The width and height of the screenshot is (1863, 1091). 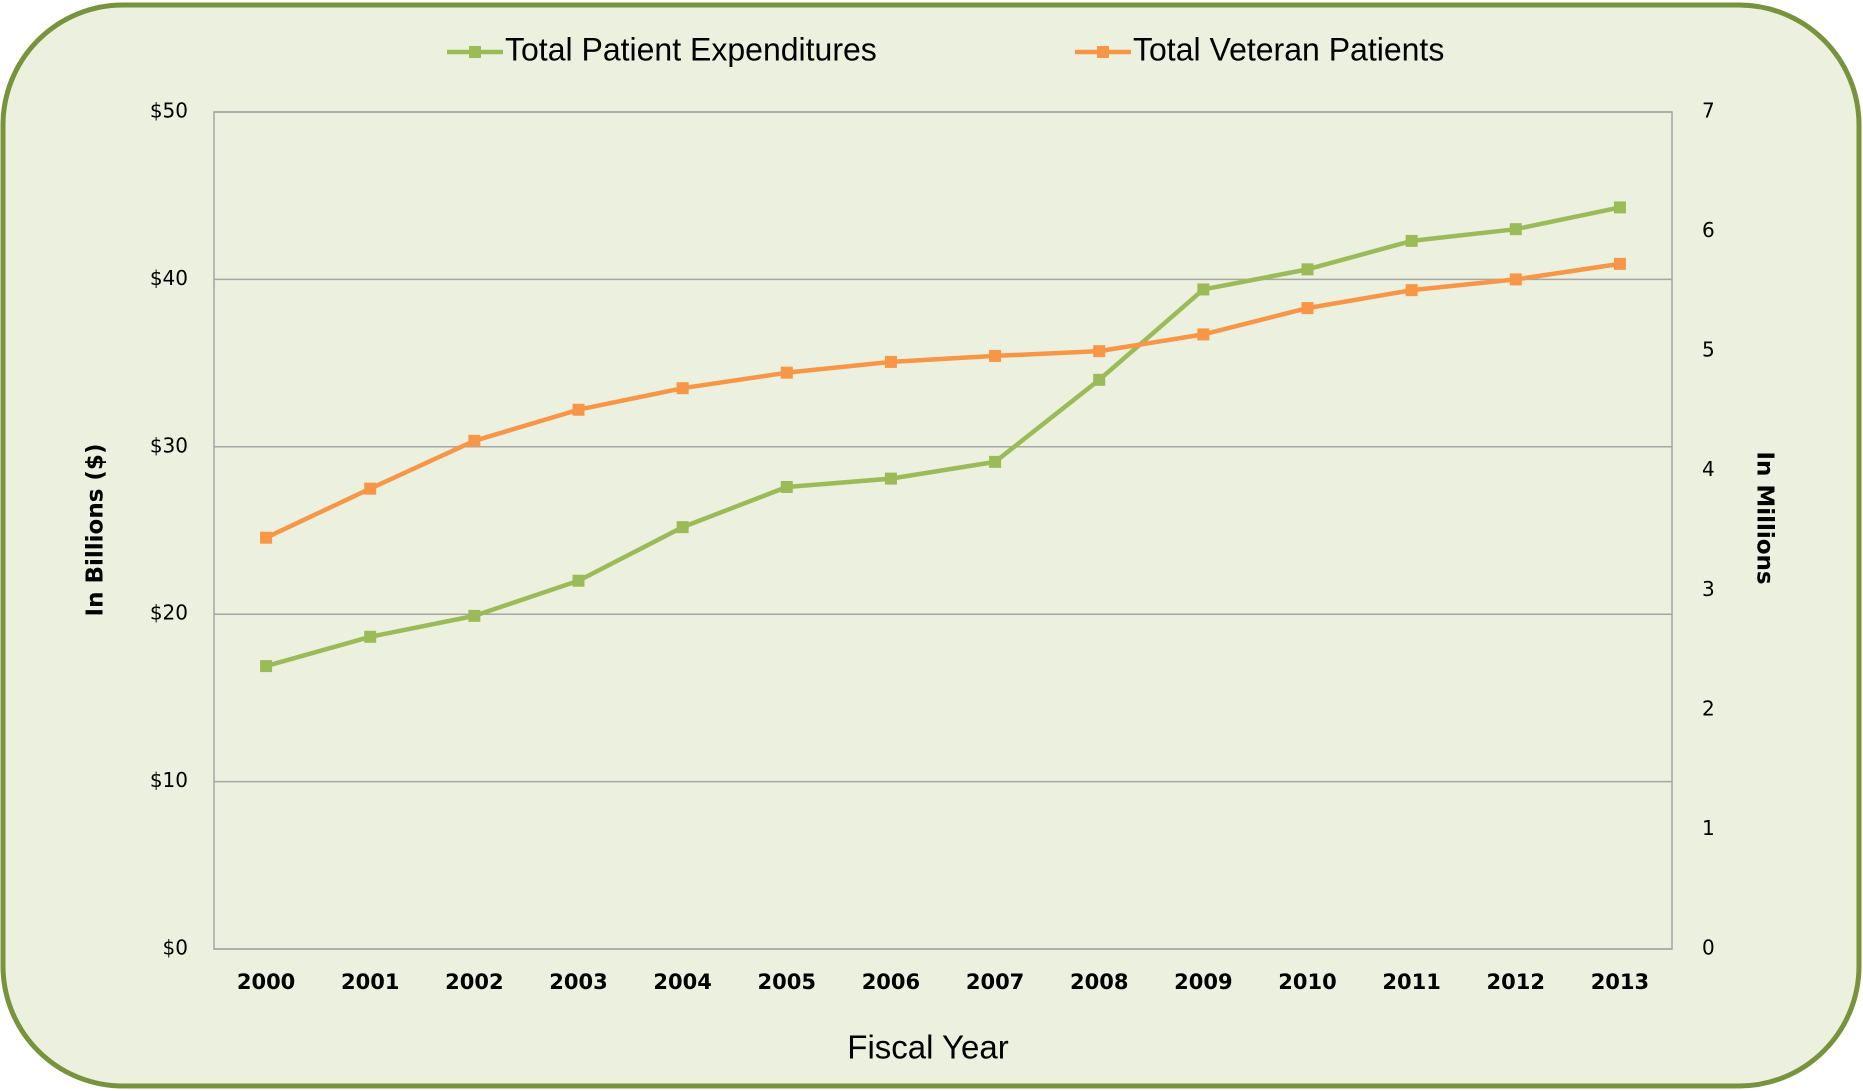 I want to click on x-tick-label: 2004, so click(x=682, y=982).